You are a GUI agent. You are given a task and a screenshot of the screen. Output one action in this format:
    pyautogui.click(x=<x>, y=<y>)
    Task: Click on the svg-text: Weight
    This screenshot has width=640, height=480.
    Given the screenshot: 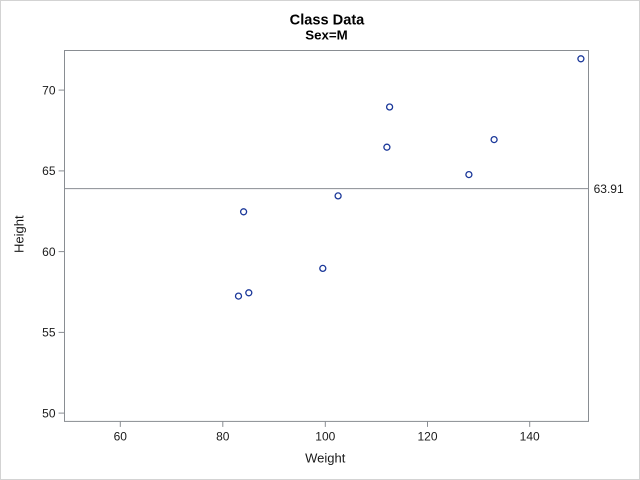 What is the action you would take?
    pyautogui.click(x=325, y=457)
    